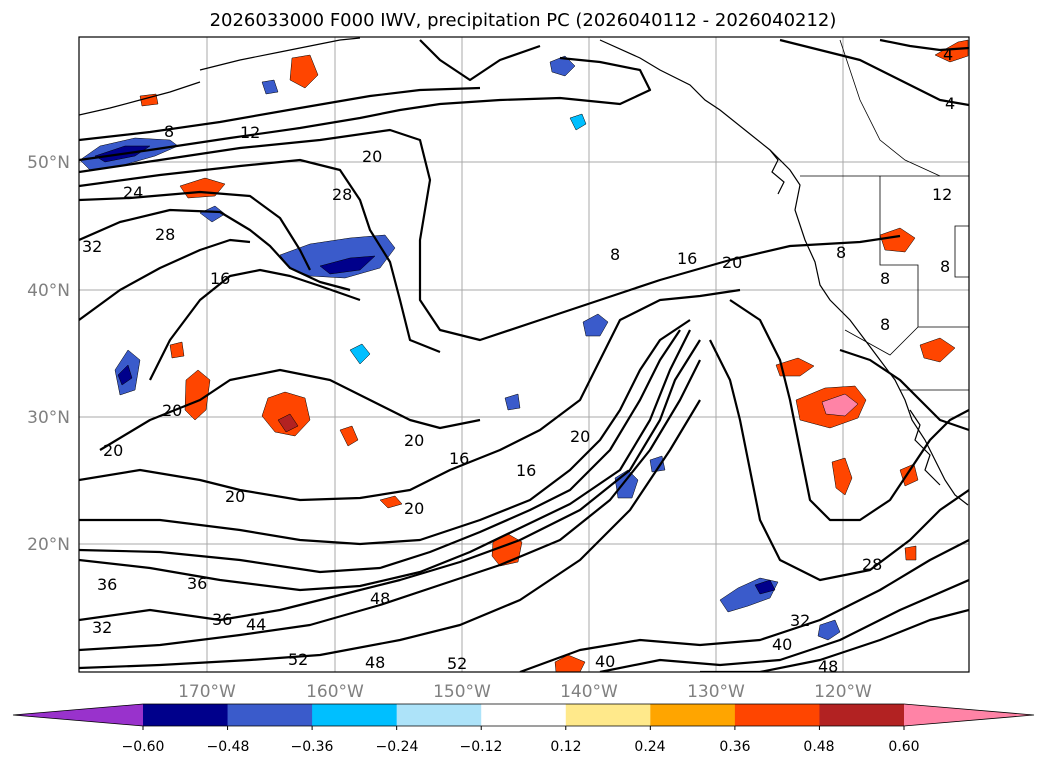  What do you see at coordinates (48, 291) in the screenshot?
I see `lat-label: 40°N` at bounding box center [48, 291].